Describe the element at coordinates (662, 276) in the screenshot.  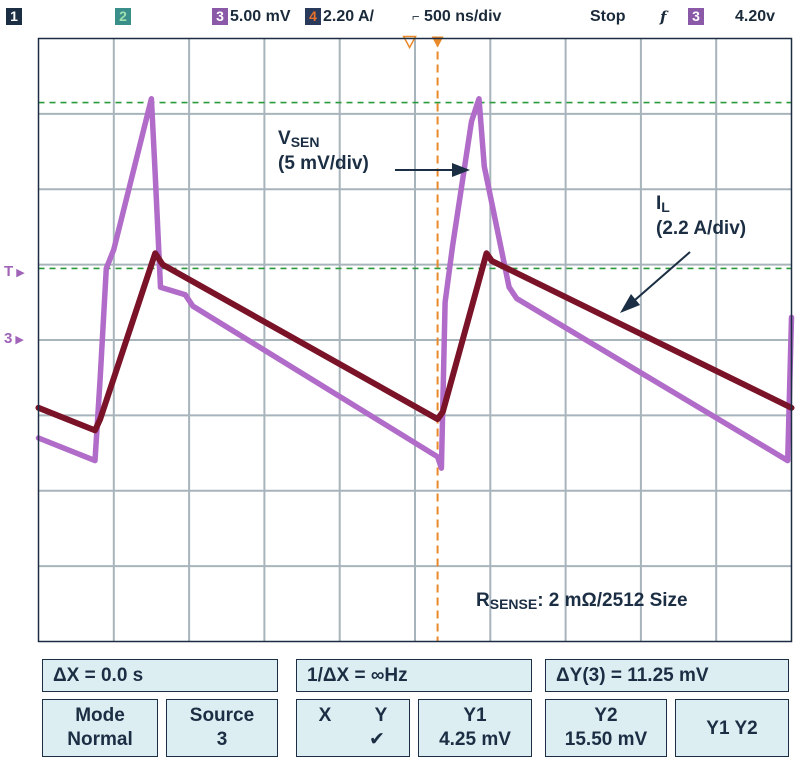
I see `il-arrow-line` at that location.